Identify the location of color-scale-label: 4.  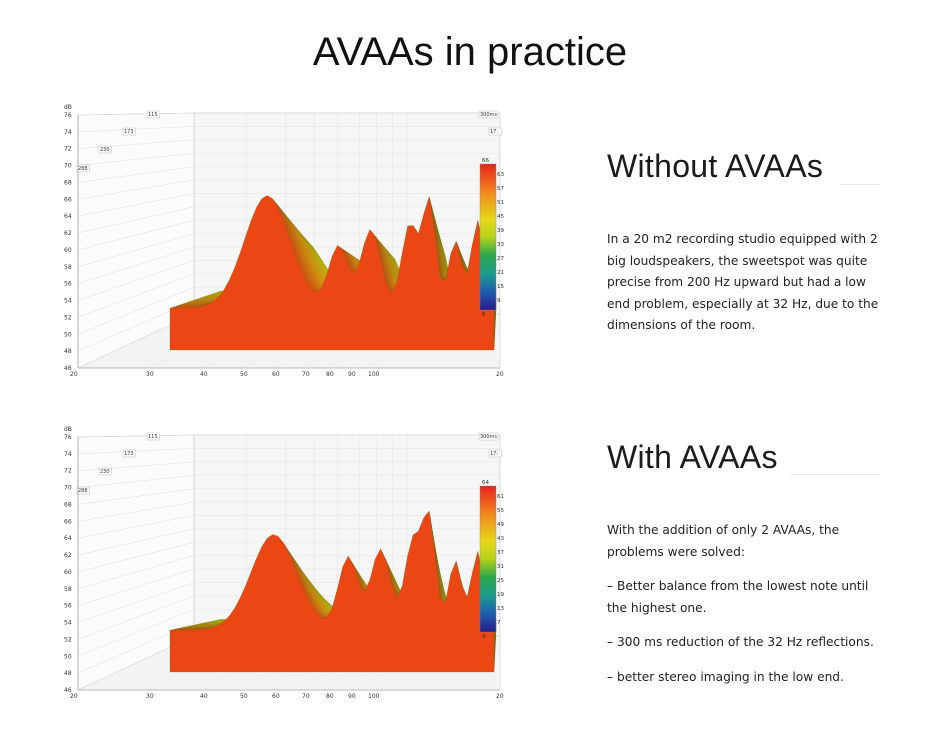
(484, 637).